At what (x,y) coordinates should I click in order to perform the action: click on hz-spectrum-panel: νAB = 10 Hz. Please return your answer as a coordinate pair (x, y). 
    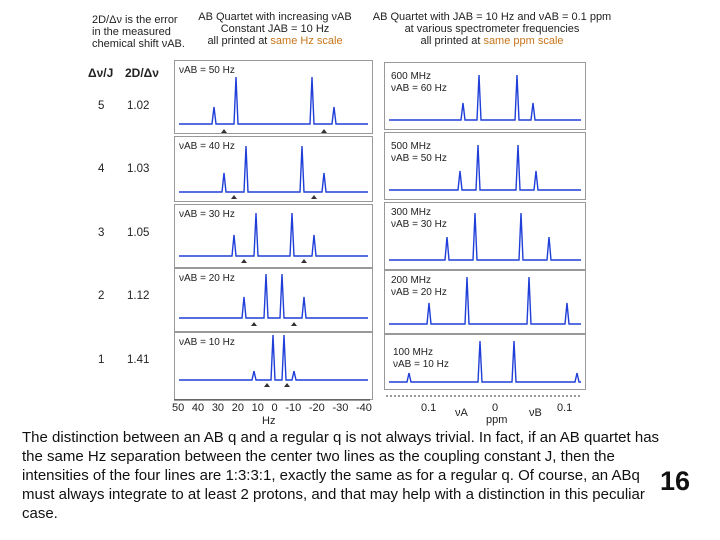
    Looking at the image, I should click on (273, 366).